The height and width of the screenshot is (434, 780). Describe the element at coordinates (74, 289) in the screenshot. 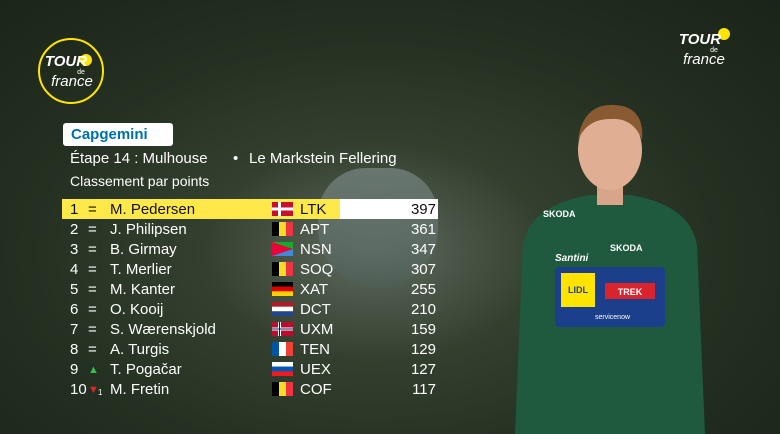

I see `rank: 5` at that location.